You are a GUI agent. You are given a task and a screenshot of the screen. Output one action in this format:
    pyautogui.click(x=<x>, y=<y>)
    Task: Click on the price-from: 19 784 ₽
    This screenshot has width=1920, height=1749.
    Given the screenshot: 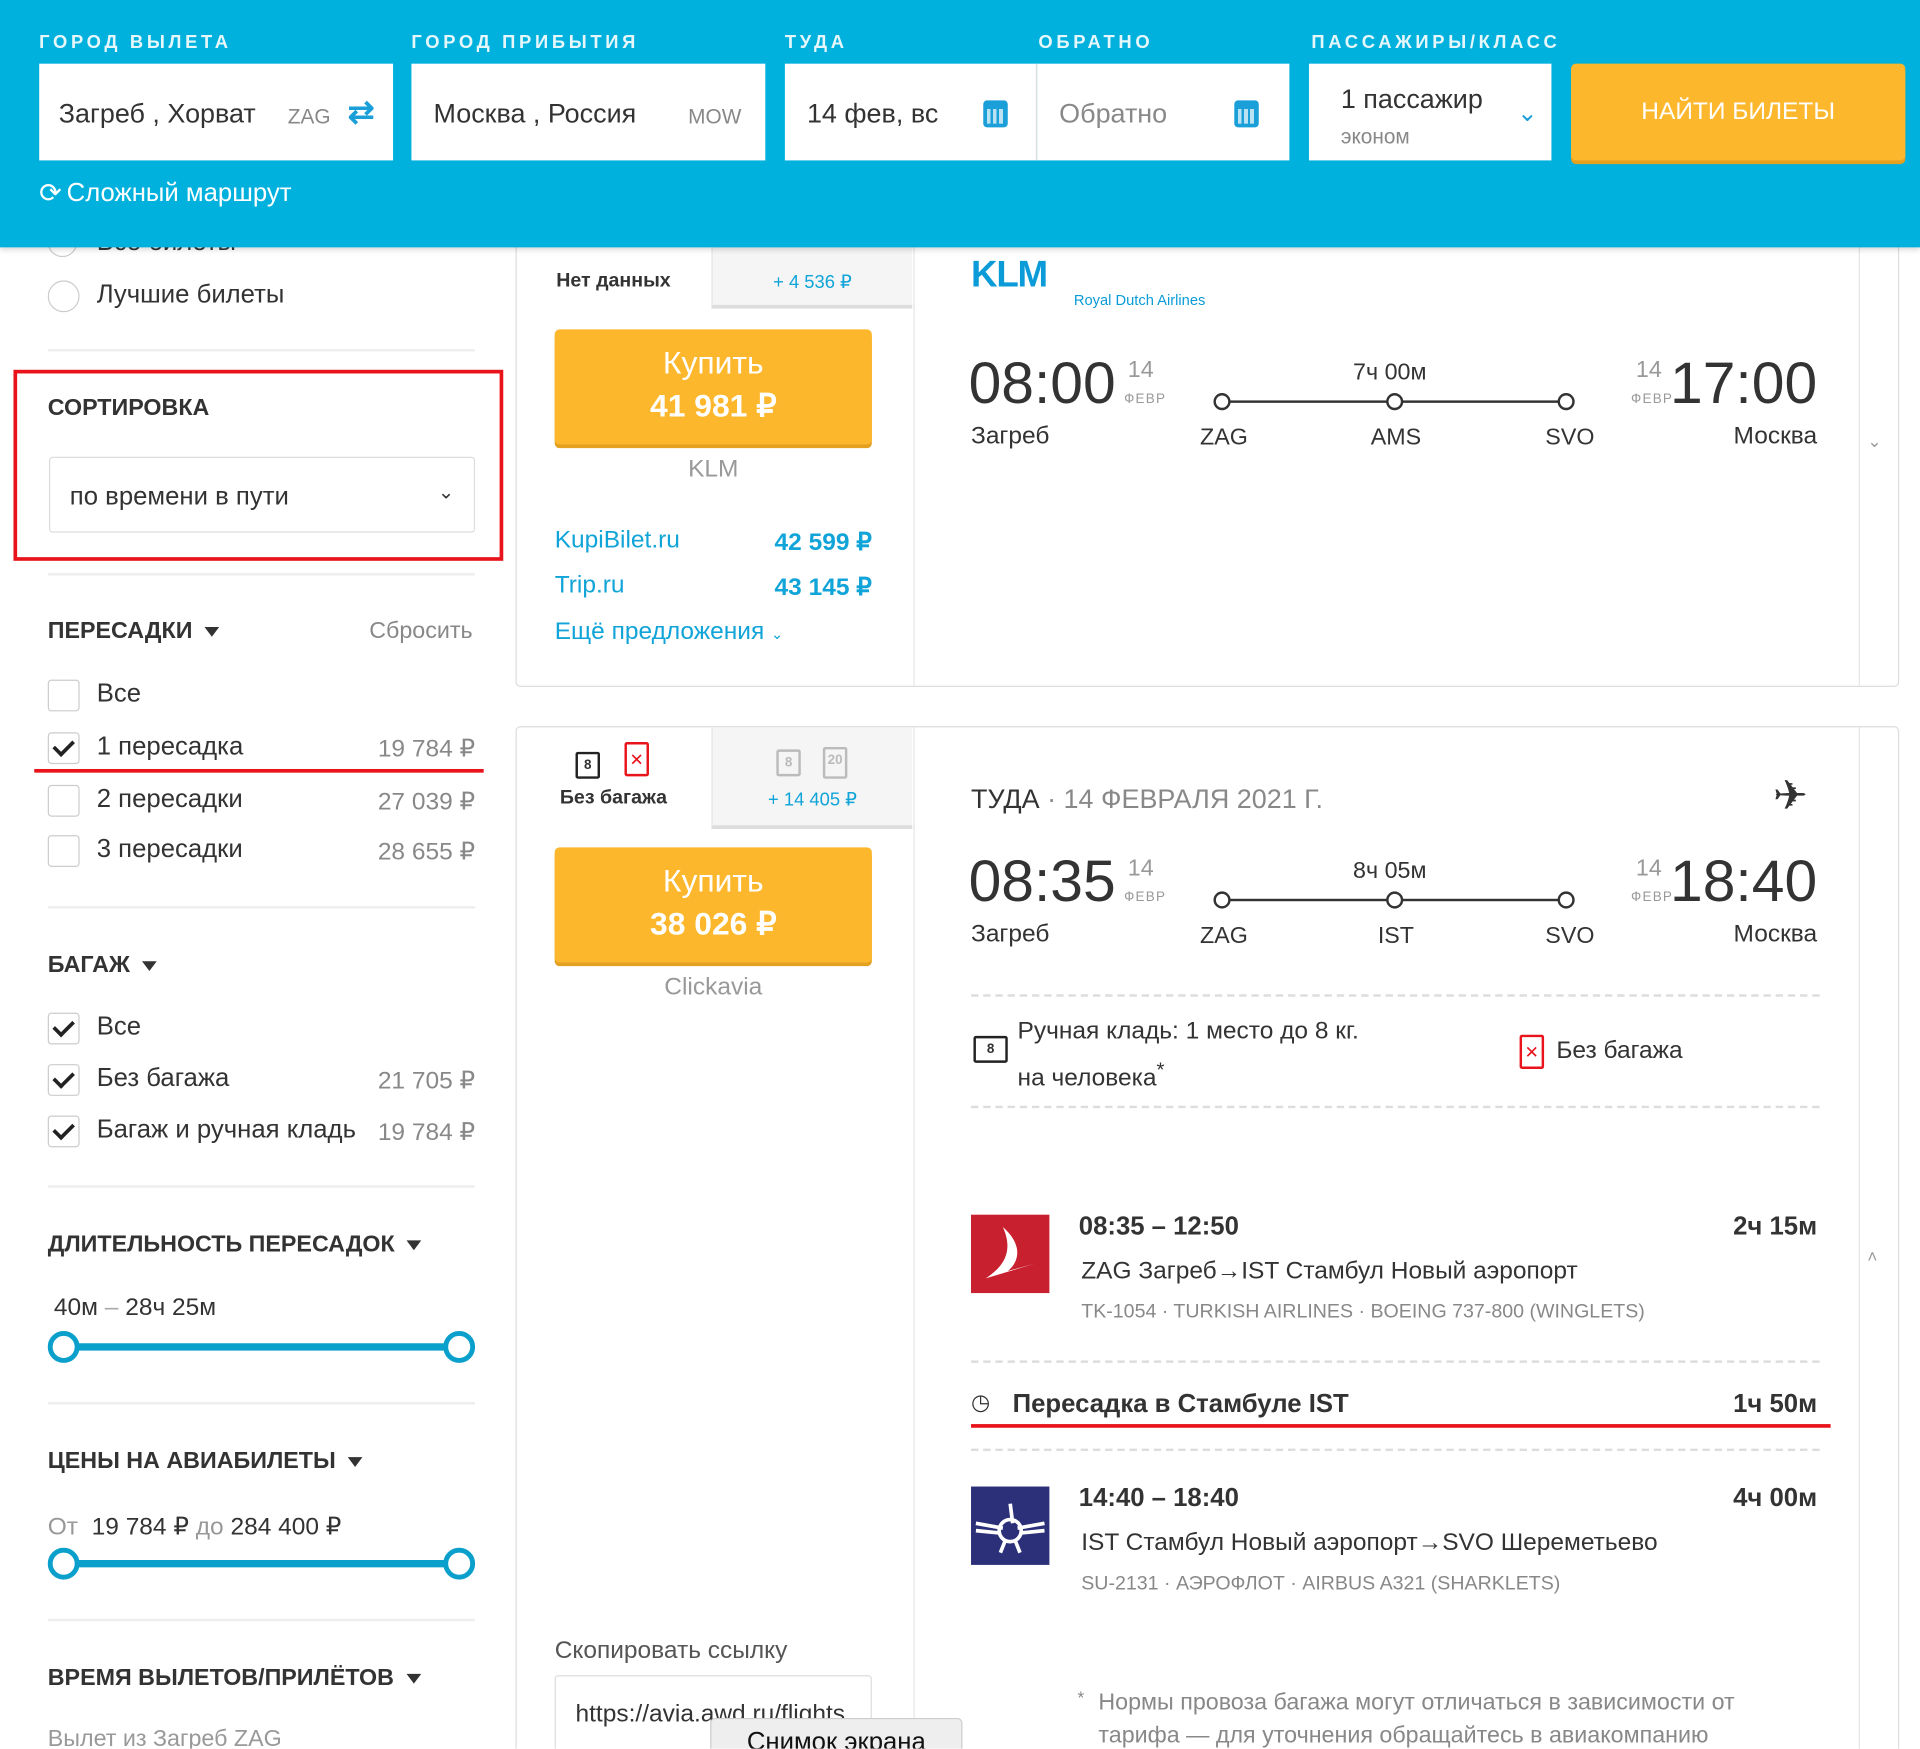 What is the action you would take?
    pyautogui.click(x=140, y=1527)
    